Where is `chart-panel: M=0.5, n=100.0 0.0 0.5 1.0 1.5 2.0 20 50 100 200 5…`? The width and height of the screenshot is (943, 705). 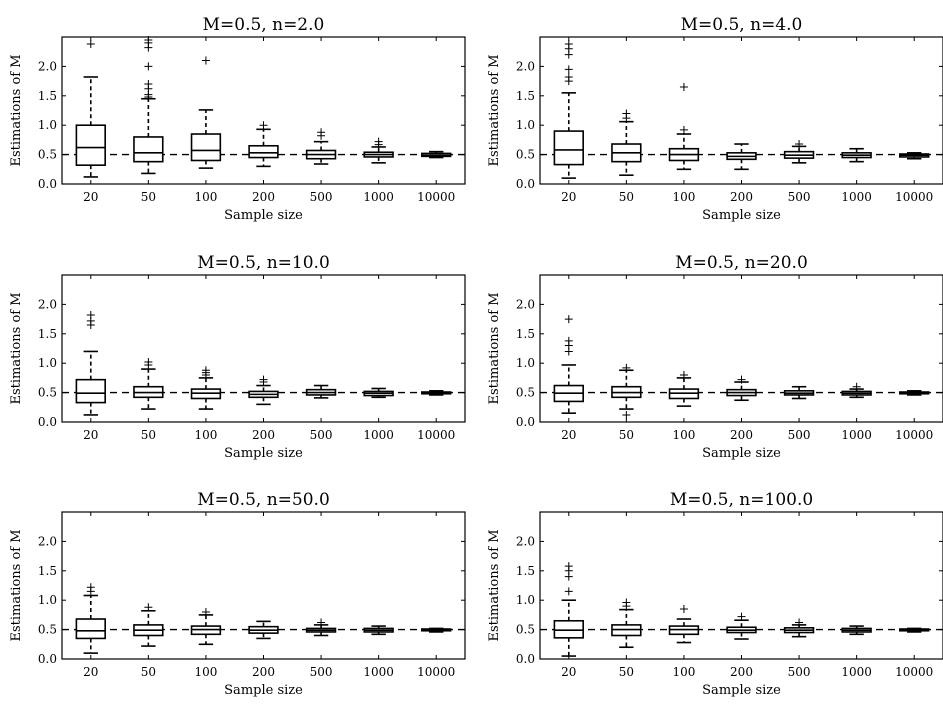
chart-panel: M=0.5, n=100.0 0.0 0.5 1.0 1.5 2.0 20 50 100 200 5… is located at coordinates (715, 594).